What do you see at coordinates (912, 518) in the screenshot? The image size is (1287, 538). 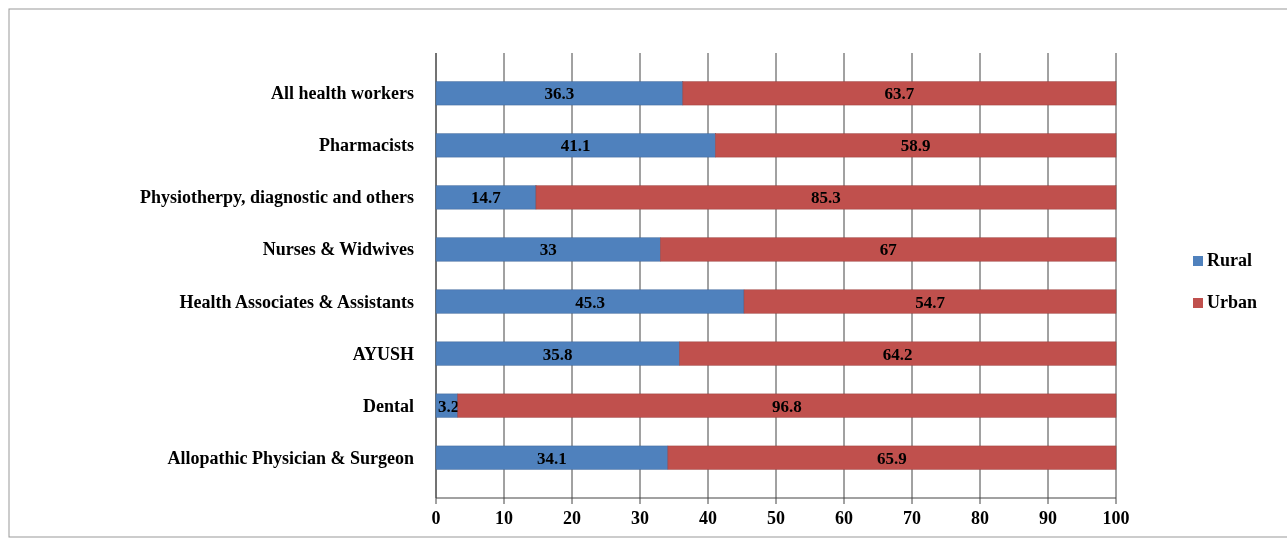 I see `x-tick-label: 70` at bounding box center [912, 518].